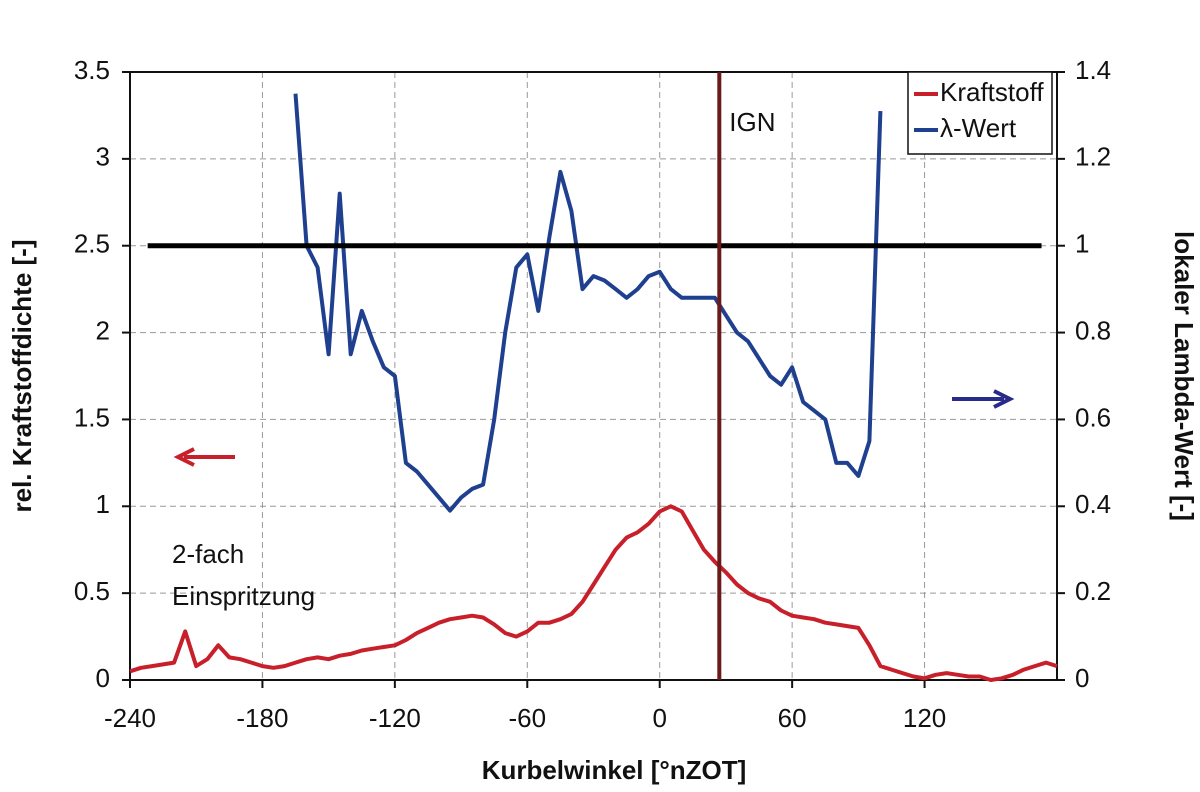 This screenshot has width=1200, height=792. What do you see at coordinates (792, 718) in the screenshot?
I see `x-tick-label: 60` at bounding box center [792, 718].